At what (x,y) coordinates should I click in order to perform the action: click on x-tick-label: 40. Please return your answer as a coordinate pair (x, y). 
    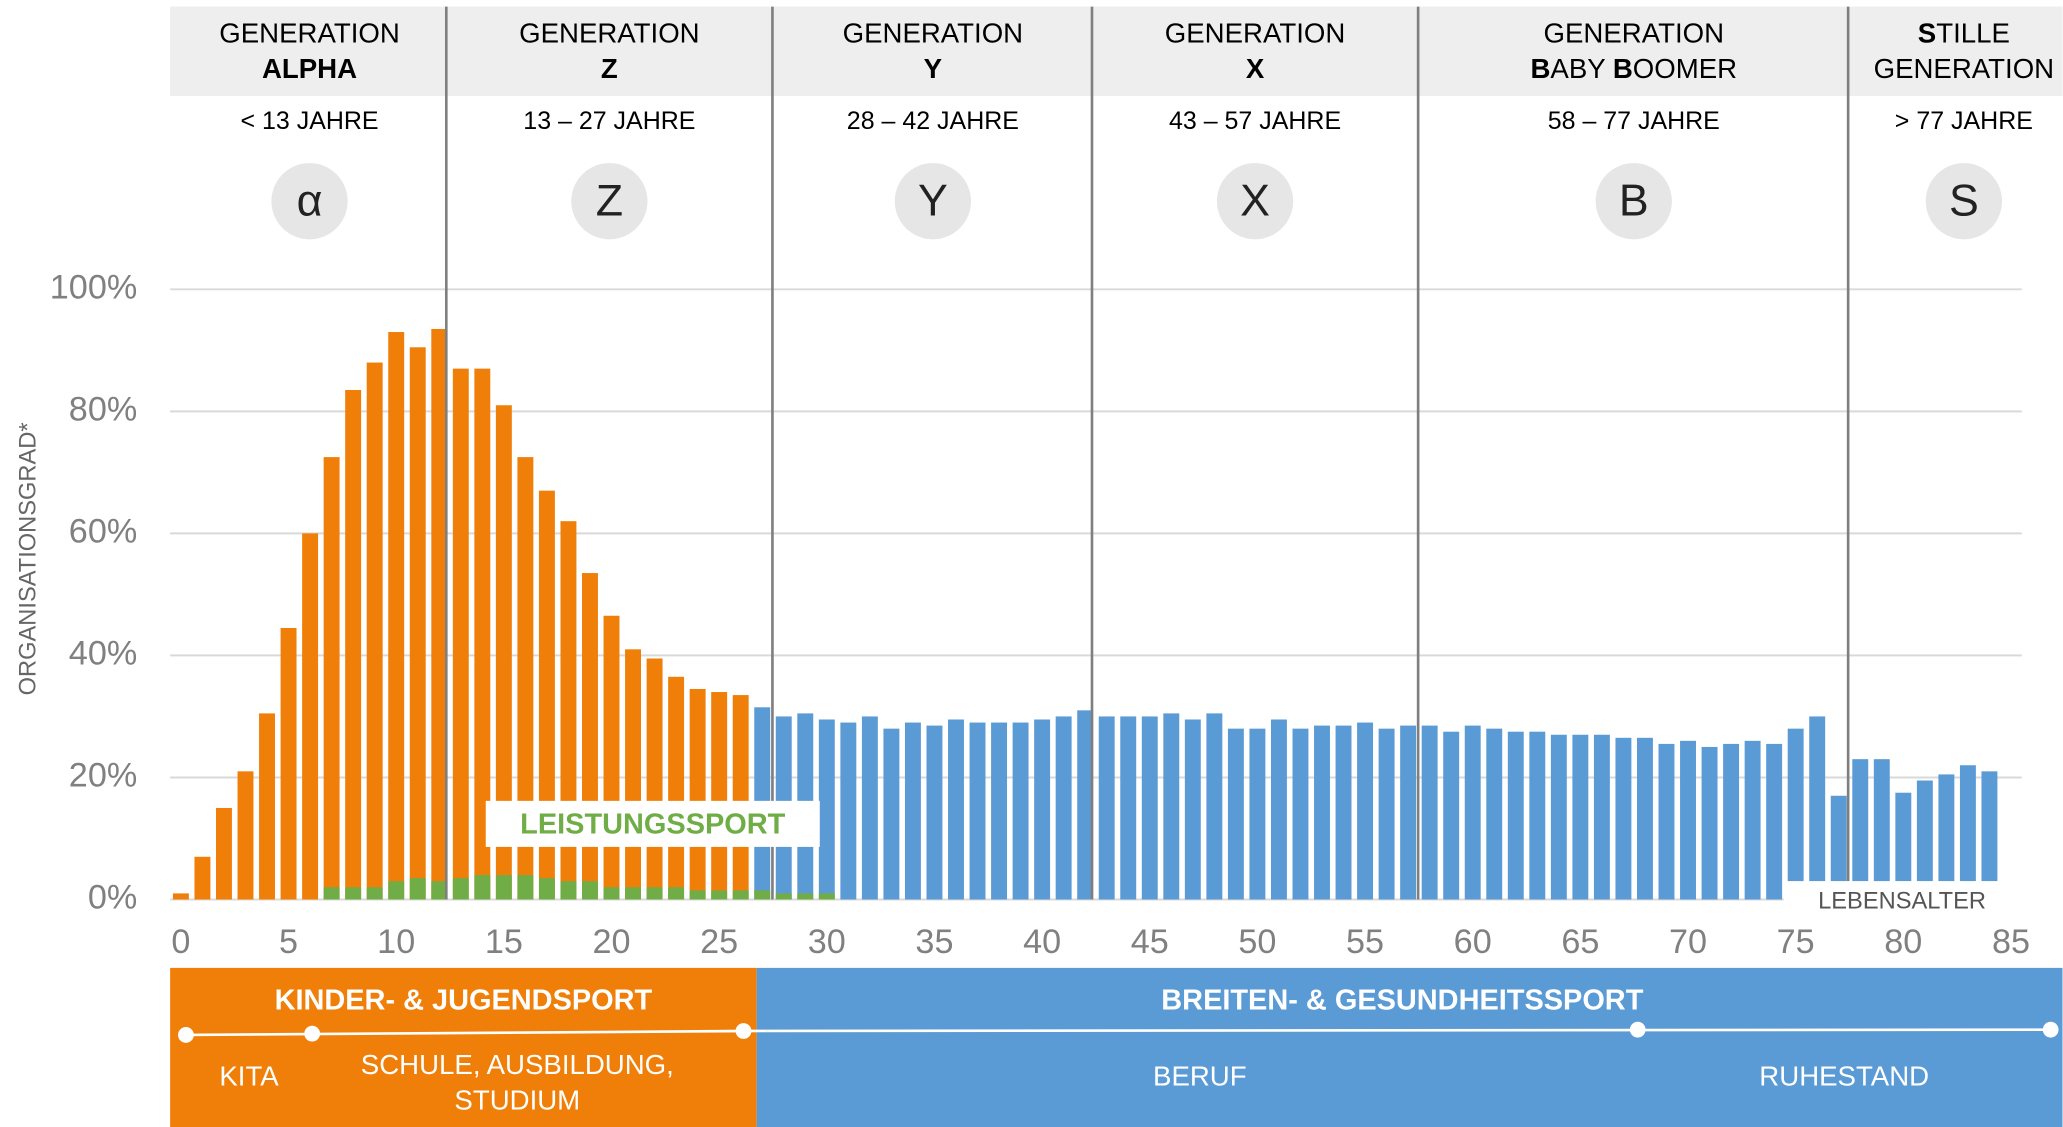
    Looking at the image, I should click on (1042, 942).